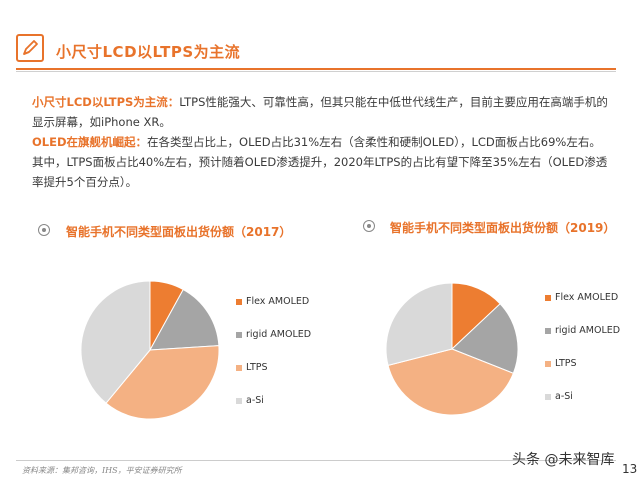 Image resolution: width=640 pixels, height=480 pixels. I want to click on title-underline-secondary, so click(316, 71).